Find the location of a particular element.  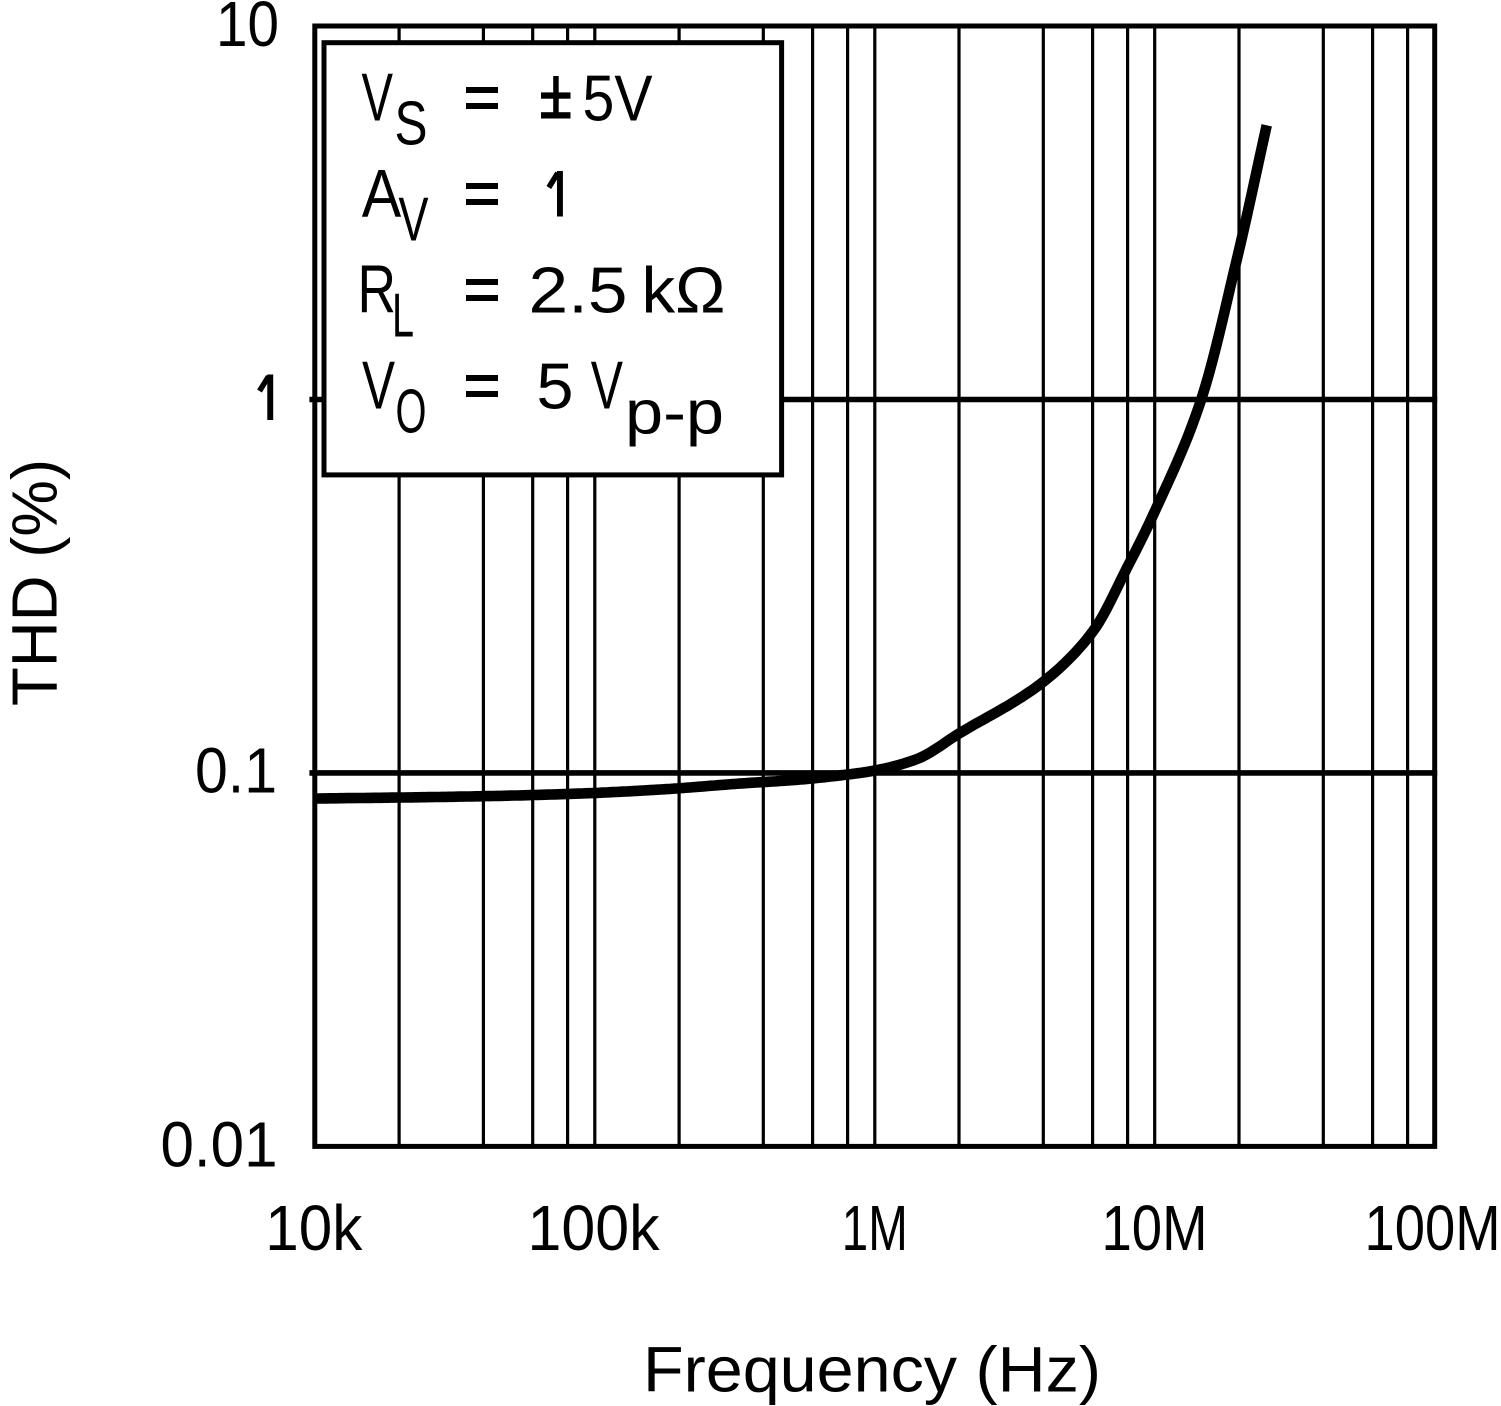

svg-text: 1M is located at coordinates (875, 1228).